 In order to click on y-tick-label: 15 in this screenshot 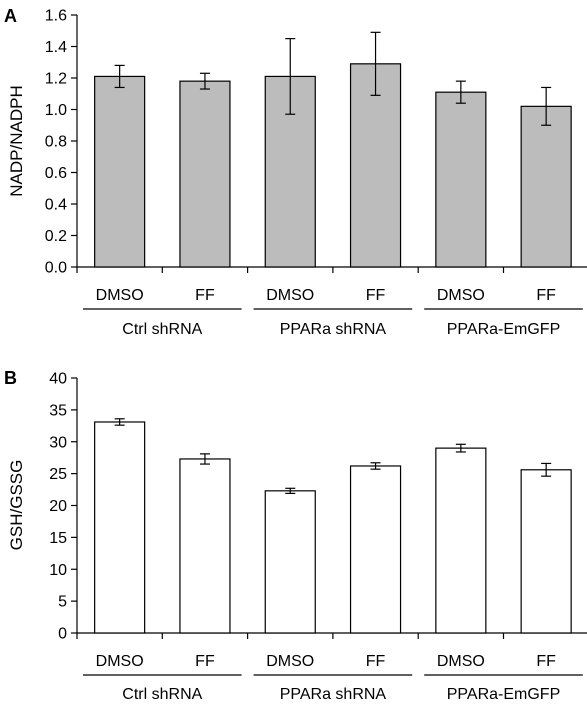, I will do `click(58, 538)`.